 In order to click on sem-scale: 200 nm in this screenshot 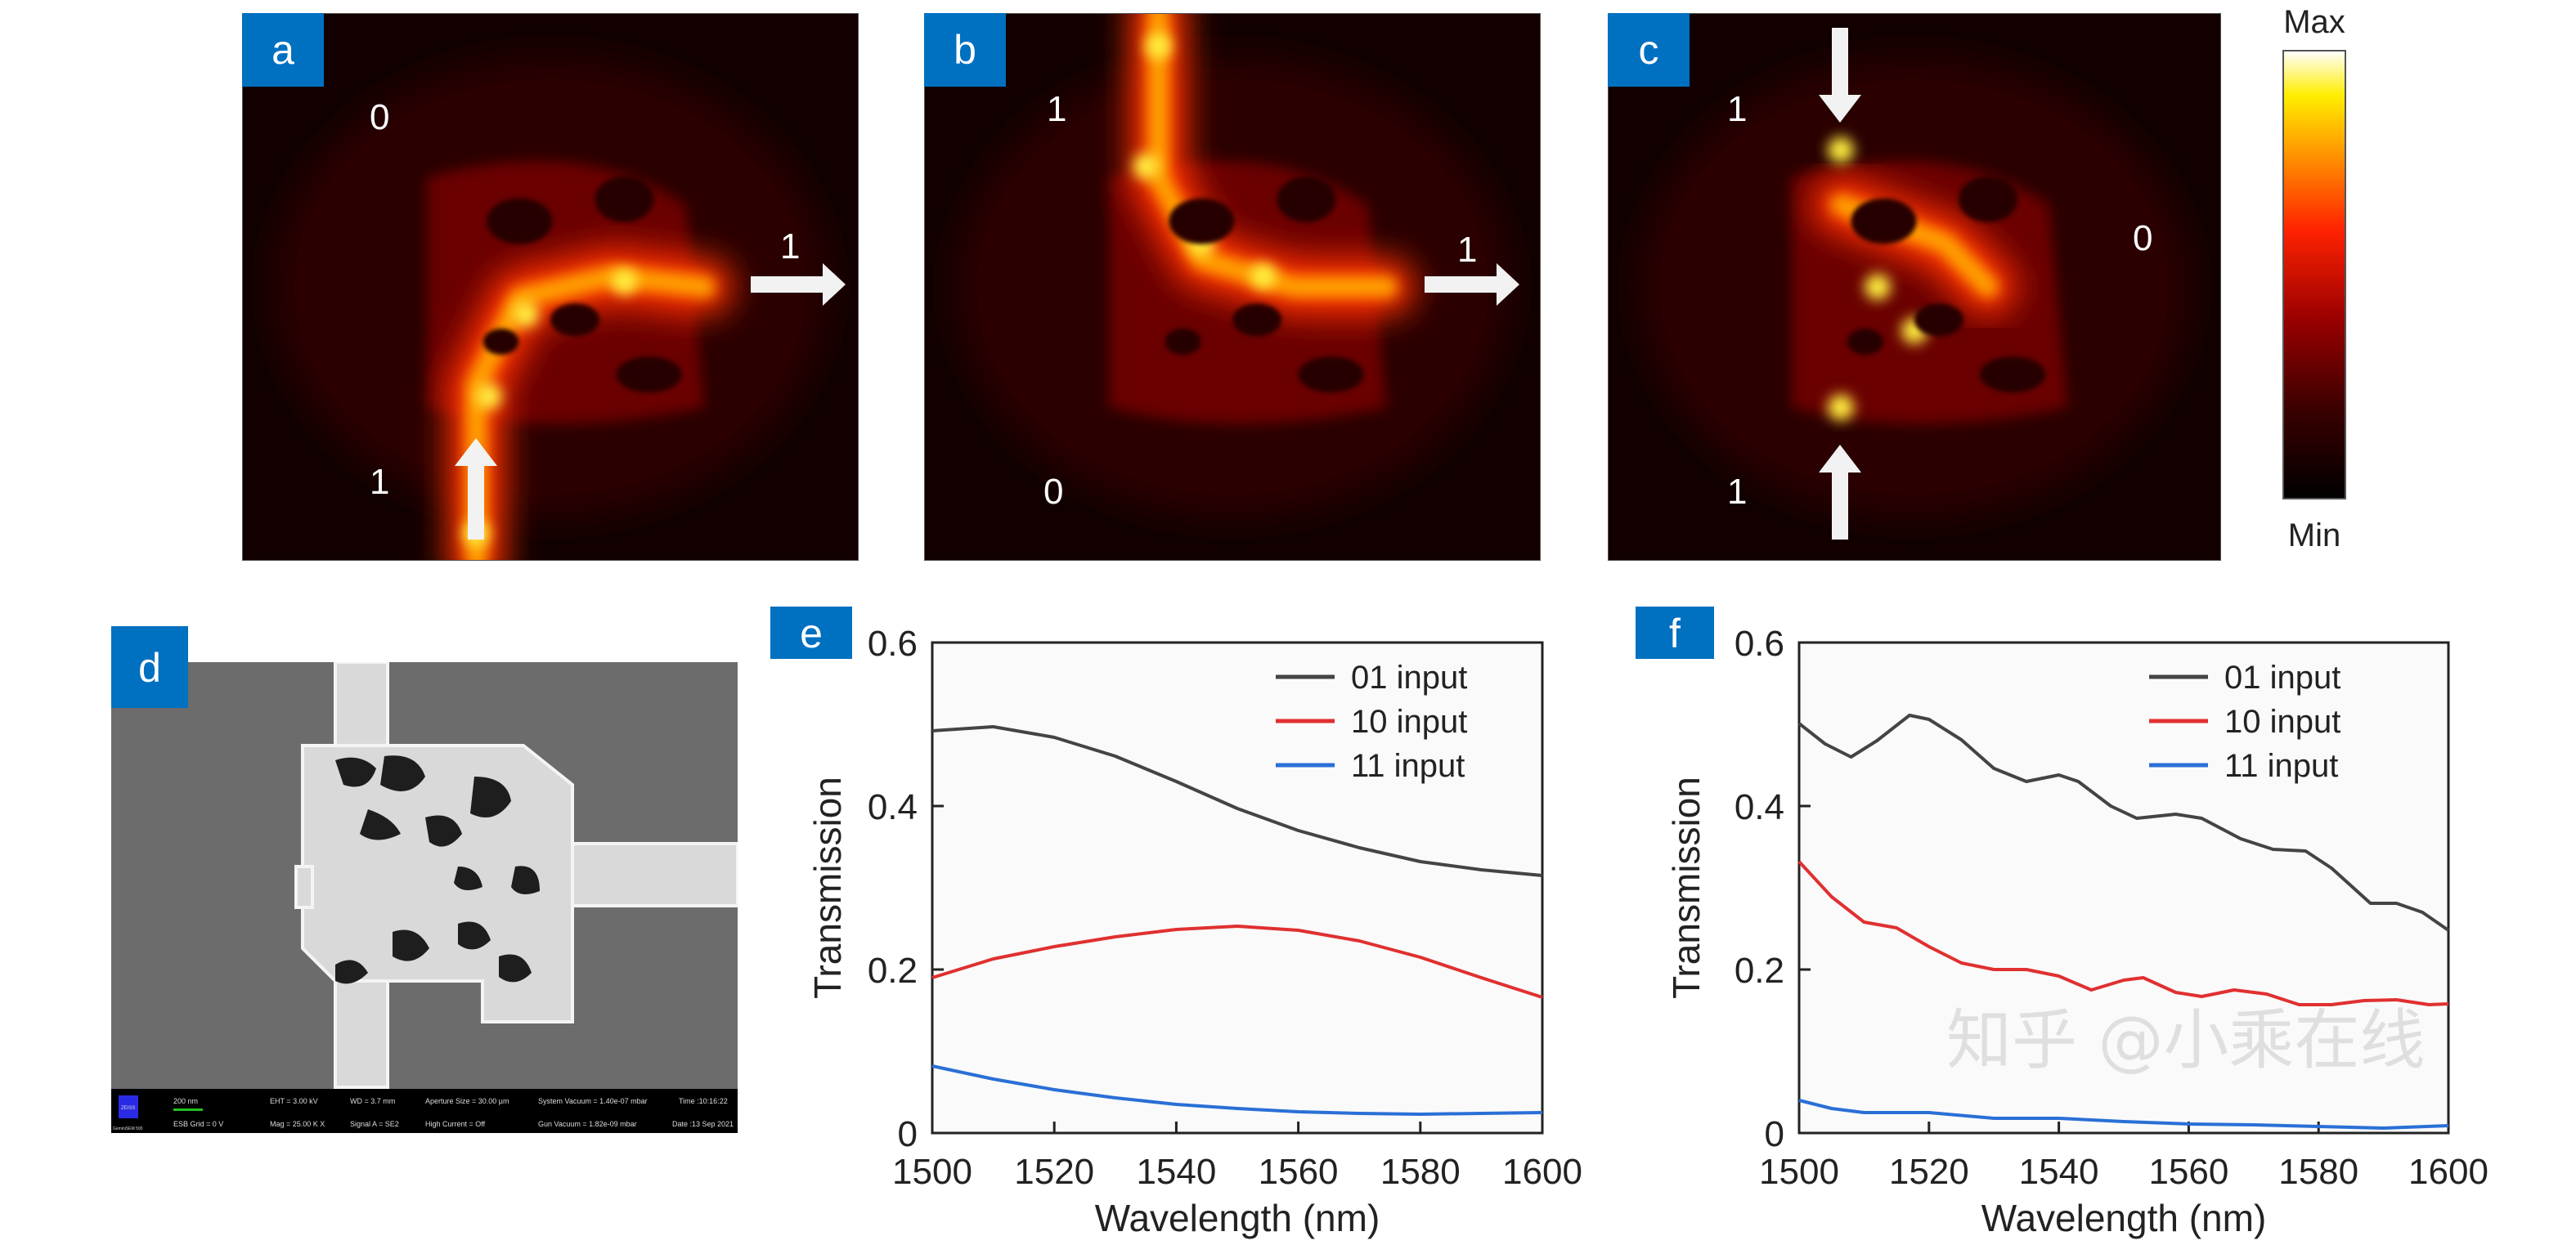, I will do `click(185, 1101)`.